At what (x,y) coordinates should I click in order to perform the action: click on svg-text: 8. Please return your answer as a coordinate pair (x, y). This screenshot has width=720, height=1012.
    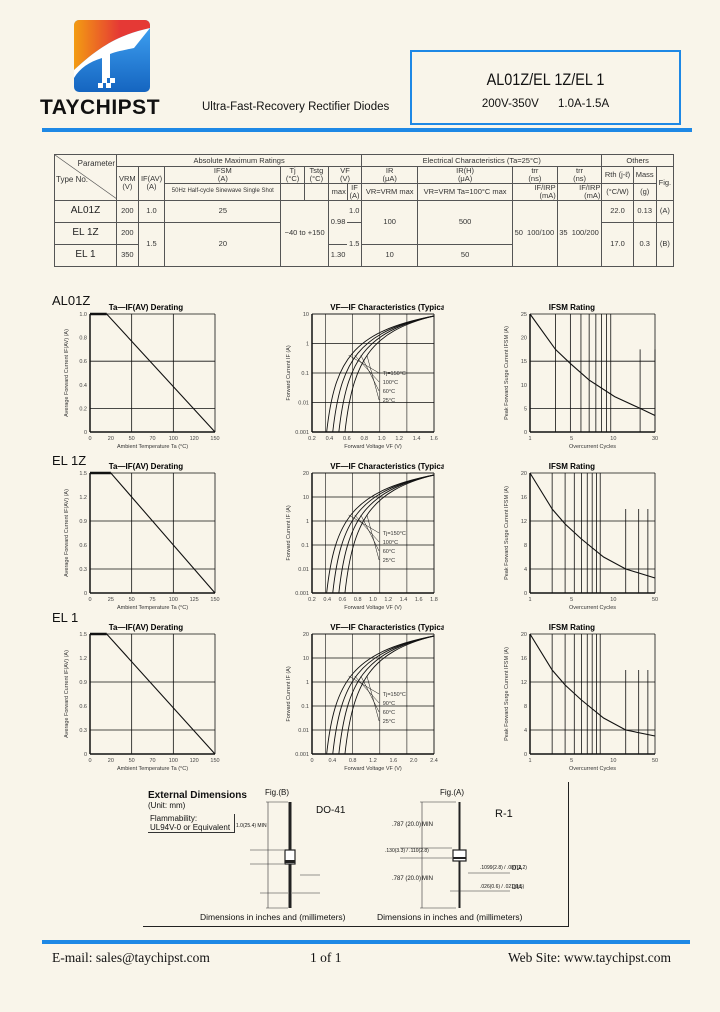
    Looking at the image, I should click on (525, 546).